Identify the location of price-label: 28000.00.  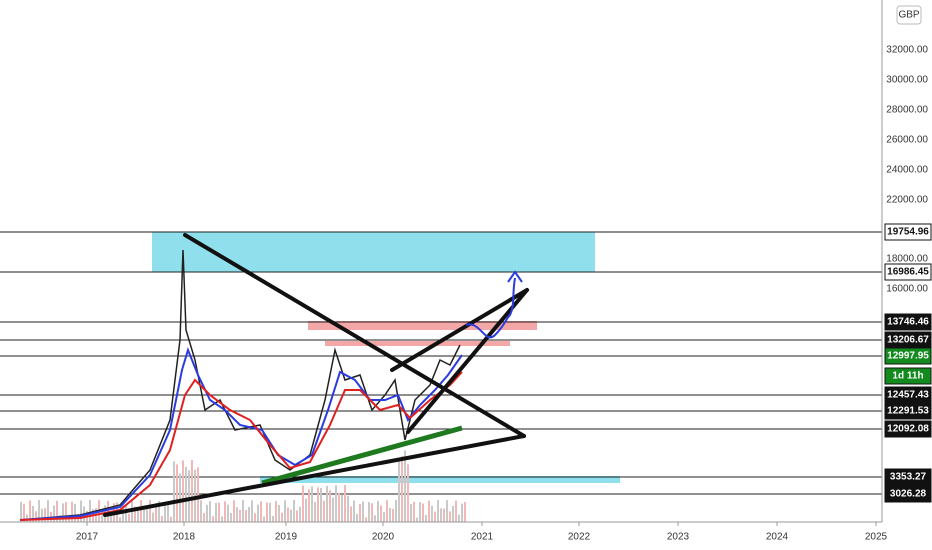
(907, 110).